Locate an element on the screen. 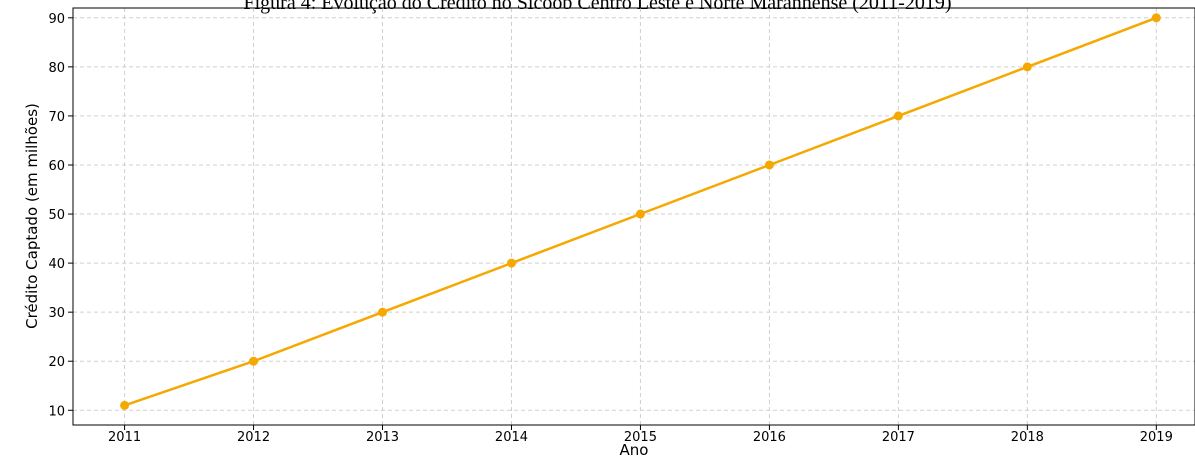 The height and width of the screenshot is (459, 1195). y-tick-label: 30 is located at coordinates (56, 313).